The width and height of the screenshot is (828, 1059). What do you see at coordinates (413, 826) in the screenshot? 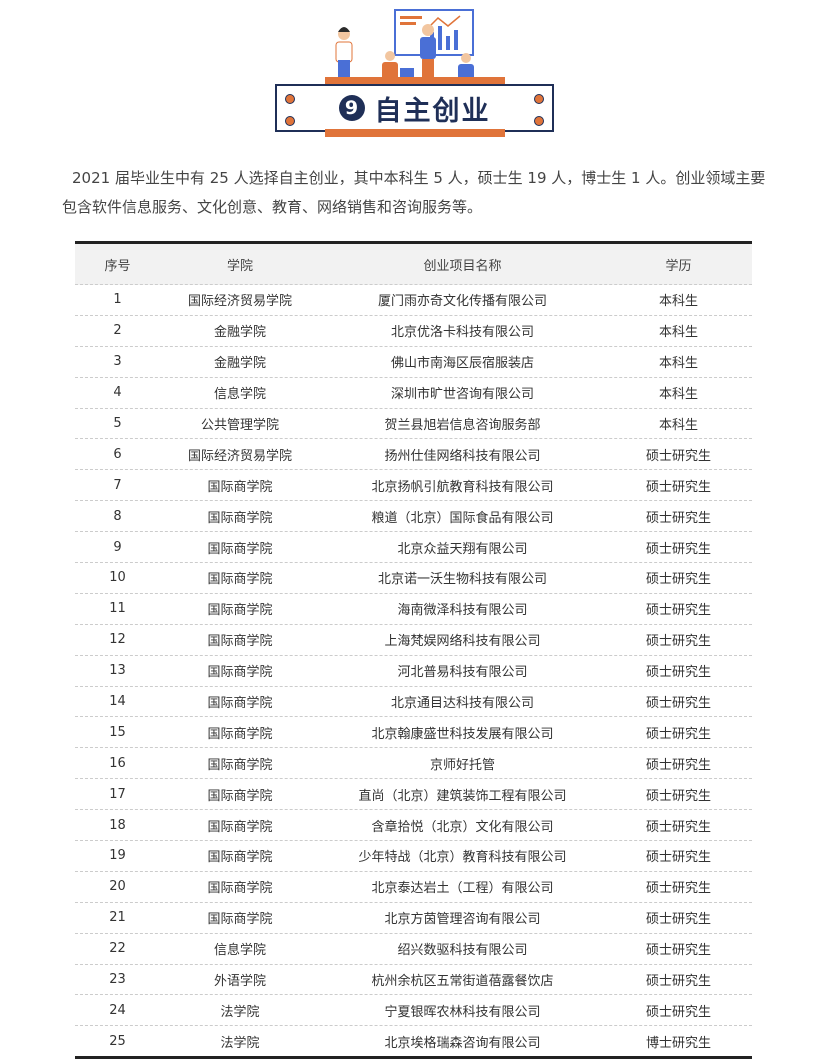
I see `table-row: 18 国际商学院 含章拾悦（北京）文化有限公司 硕士研究生` at bounding box center [413, 826].